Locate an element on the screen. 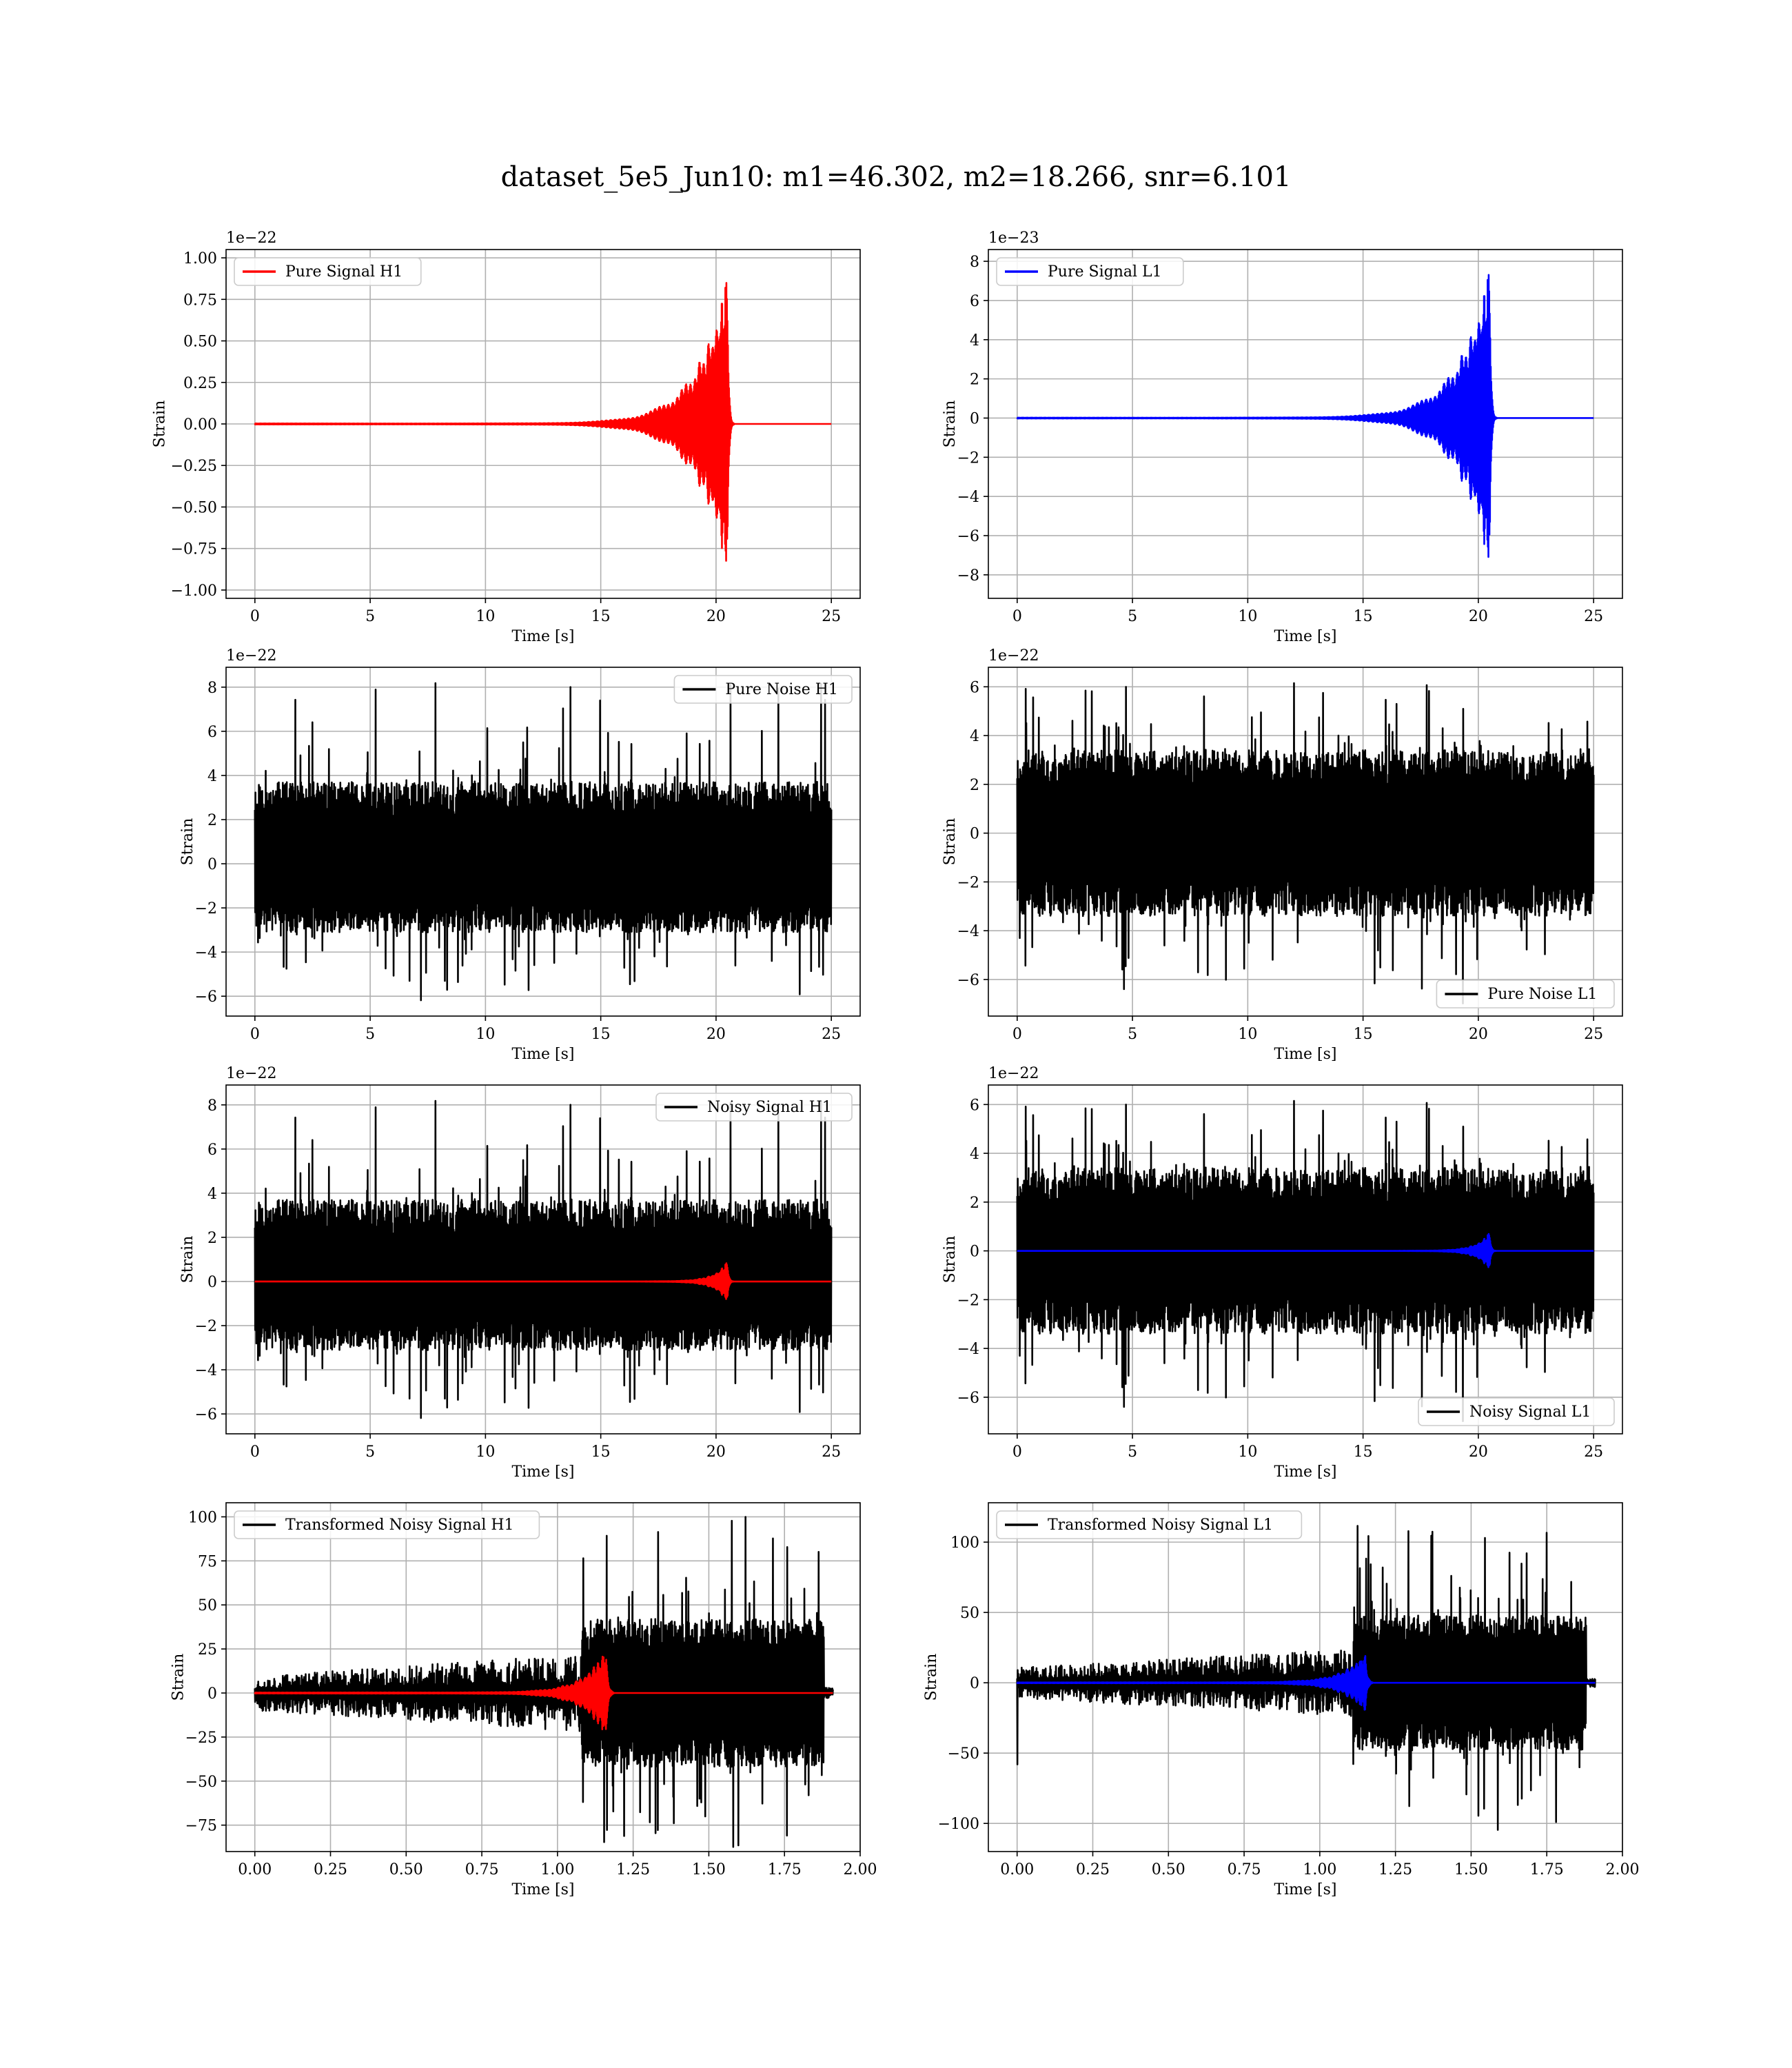 The width and height of the screenshot is (1792, 2068). y-tick-label: −8 is located at coordinates (968, 576).